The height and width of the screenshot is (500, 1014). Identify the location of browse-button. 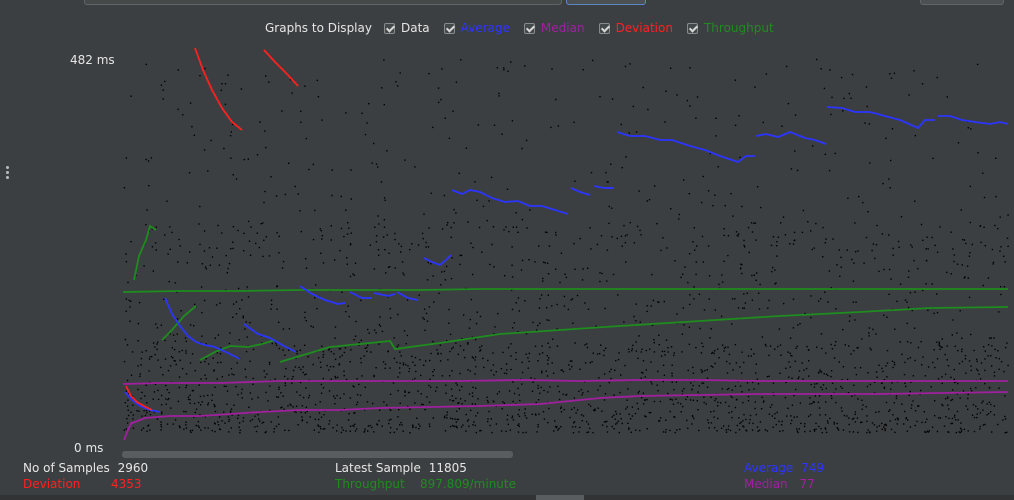
(606, 2).